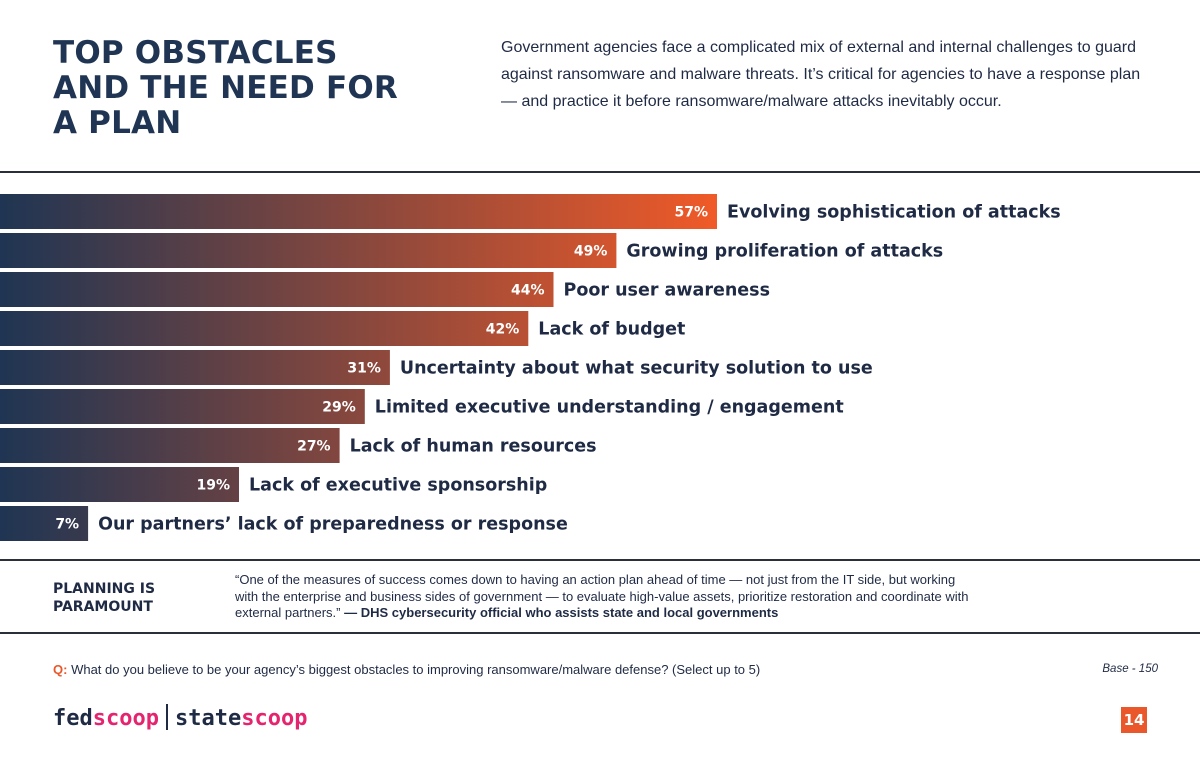 The image size is (1200, 776). Describe the element at coordinates (166, 717) in the screenshot. I see `logo-separator` at that location.